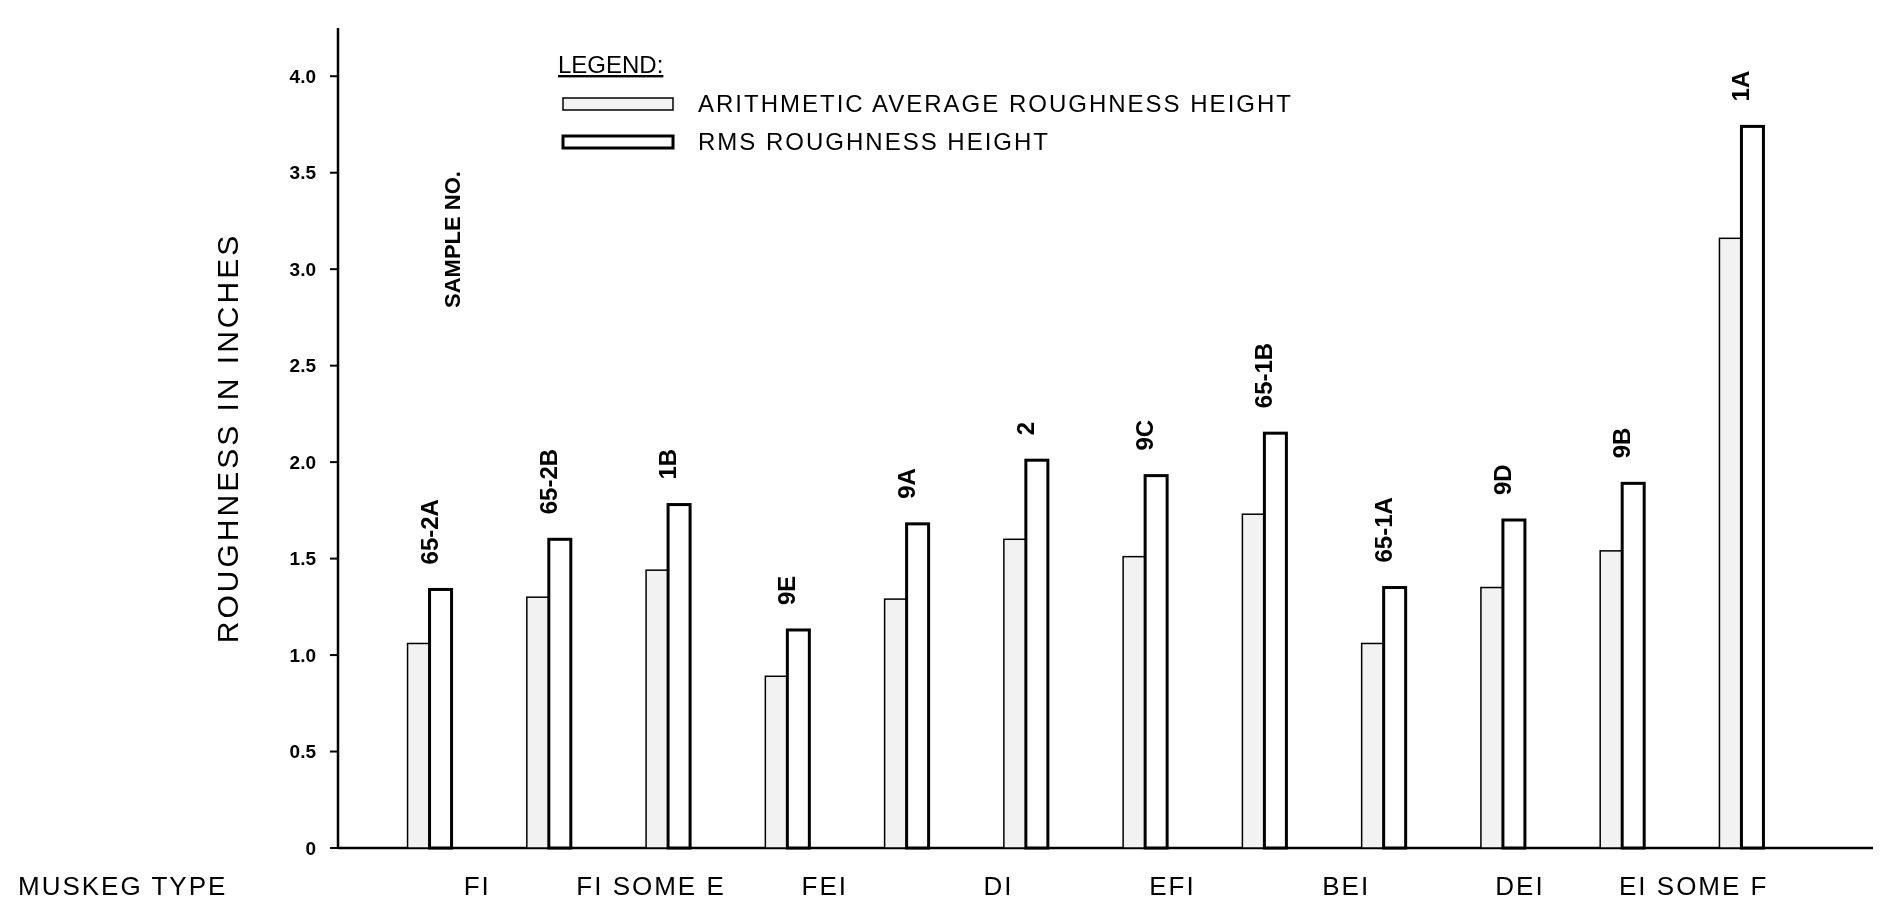 Image resolution: width=1881 pixels, height=922 pixels. What do you see at coordinates (429, 532) in the screenshot?
I see `x-tick-label: 65-2A` at bounding box center [429, 532].